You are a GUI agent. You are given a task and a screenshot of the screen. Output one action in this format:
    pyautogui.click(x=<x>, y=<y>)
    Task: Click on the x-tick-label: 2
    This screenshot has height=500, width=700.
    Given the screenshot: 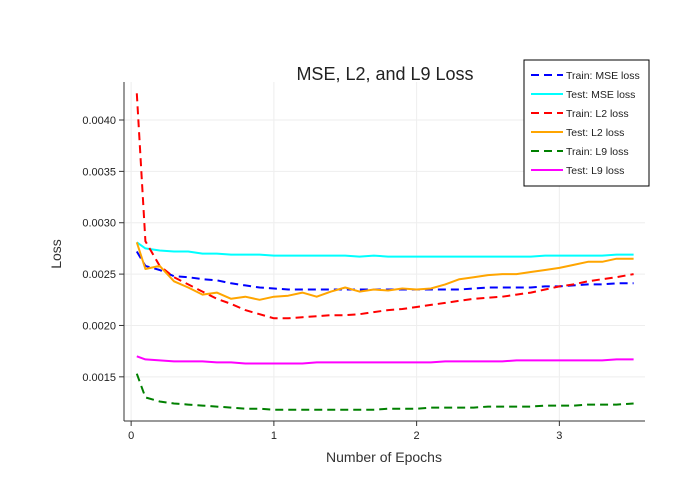 What is the action you would take?
    pyautogui.click(x=417, y=436)
    